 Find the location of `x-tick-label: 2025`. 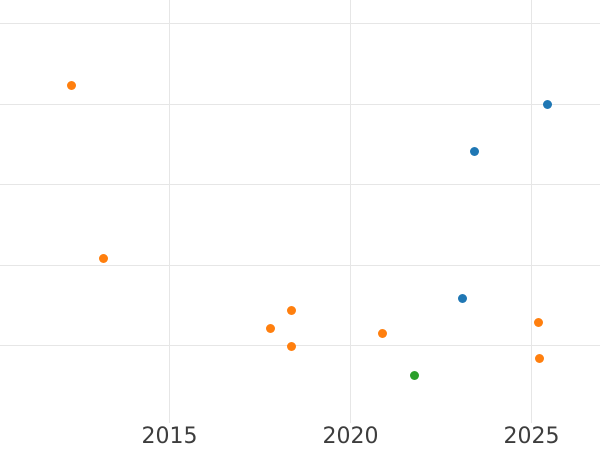

x-tick-label: 2025 is located at coordinates (531, 436).